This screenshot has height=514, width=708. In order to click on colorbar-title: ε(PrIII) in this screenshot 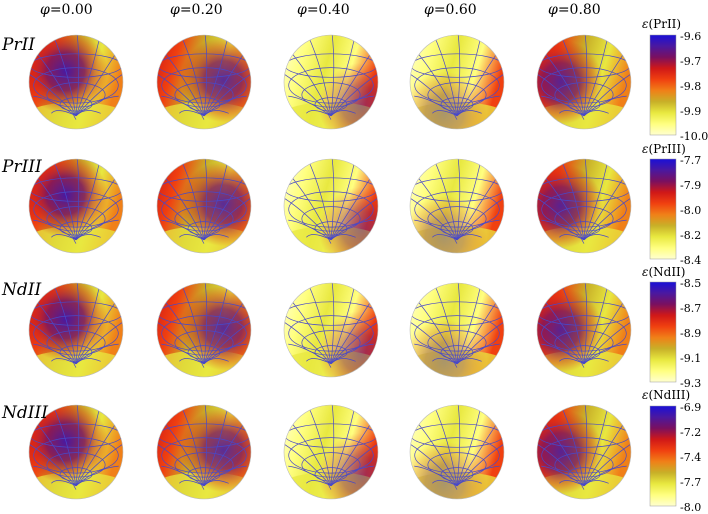, I will do `click(664, 149)`.